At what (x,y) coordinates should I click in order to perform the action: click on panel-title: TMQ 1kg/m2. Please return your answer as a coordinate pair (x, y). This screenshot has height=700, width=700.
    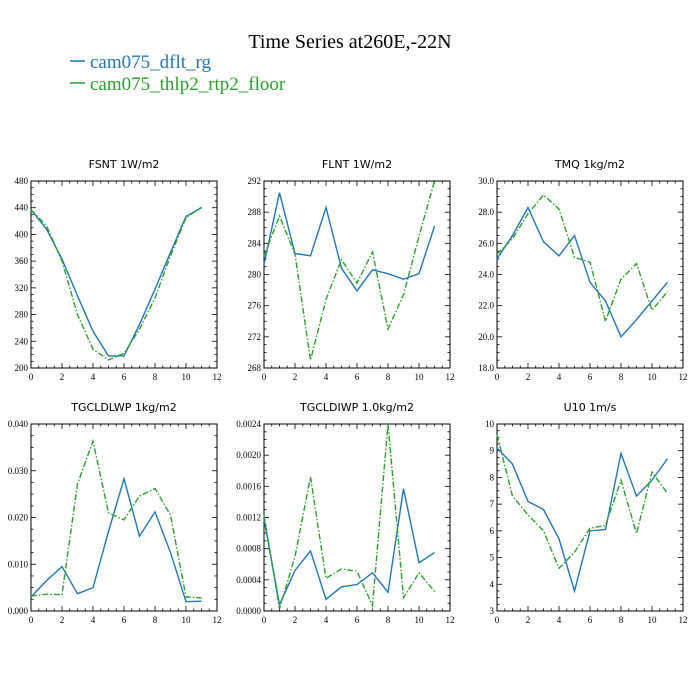
    Looking at the image, I should click on (589, 164).